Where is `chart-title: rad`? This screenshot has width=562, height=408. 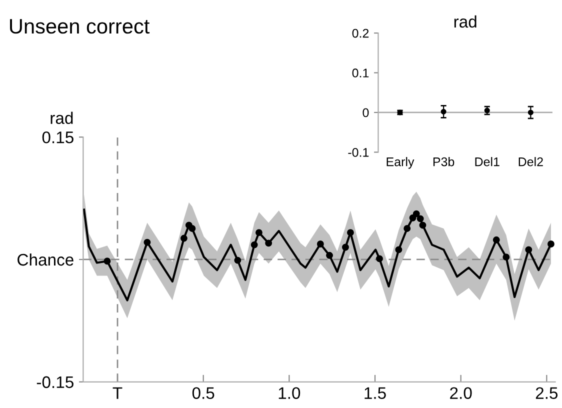 chart-title: rad is located at coordinates (465, 21).